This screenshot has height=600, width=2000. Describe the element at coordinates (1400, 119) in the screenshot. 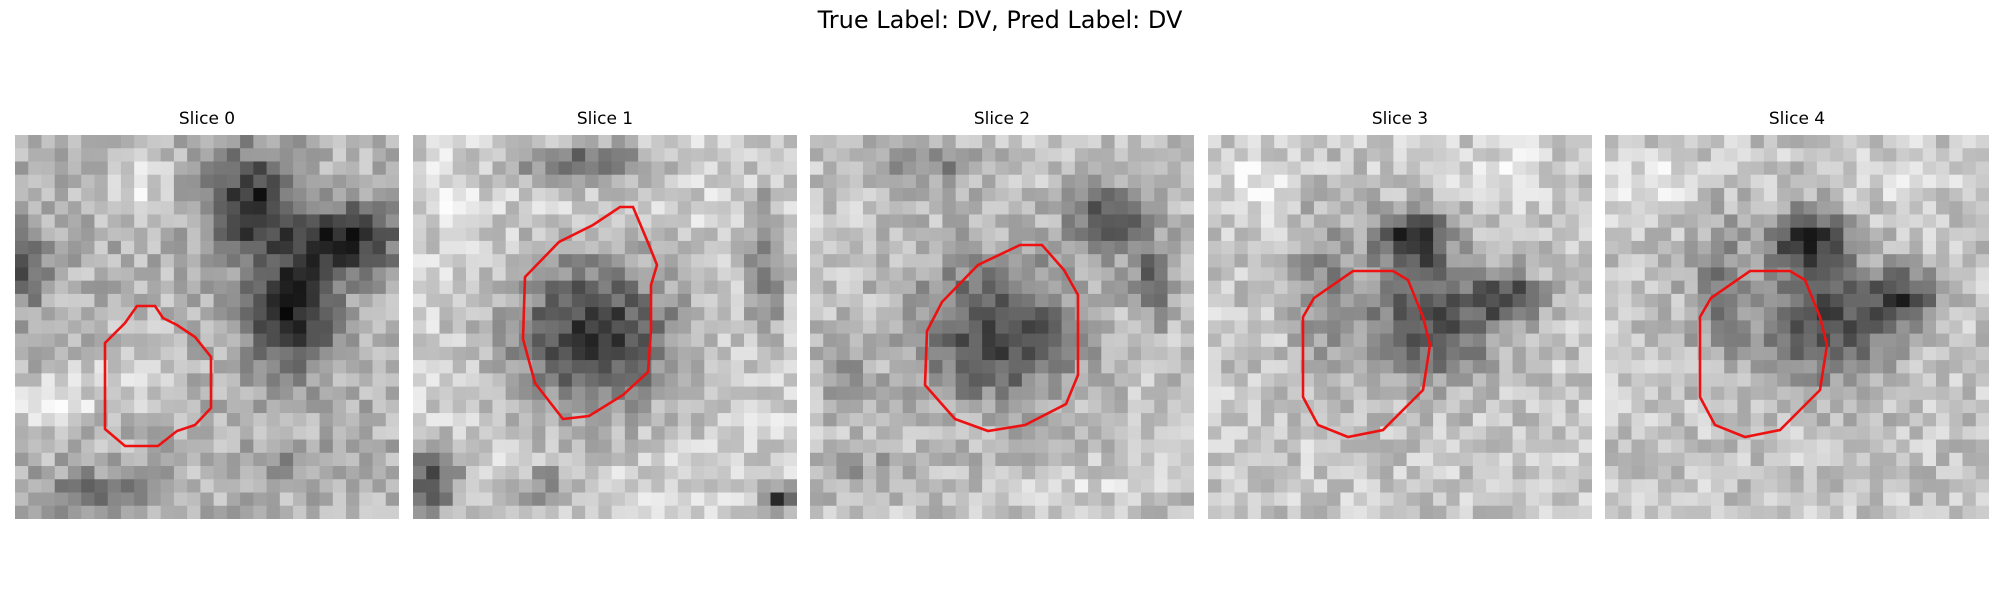

I see `slice-title: Slice 3` at that location.